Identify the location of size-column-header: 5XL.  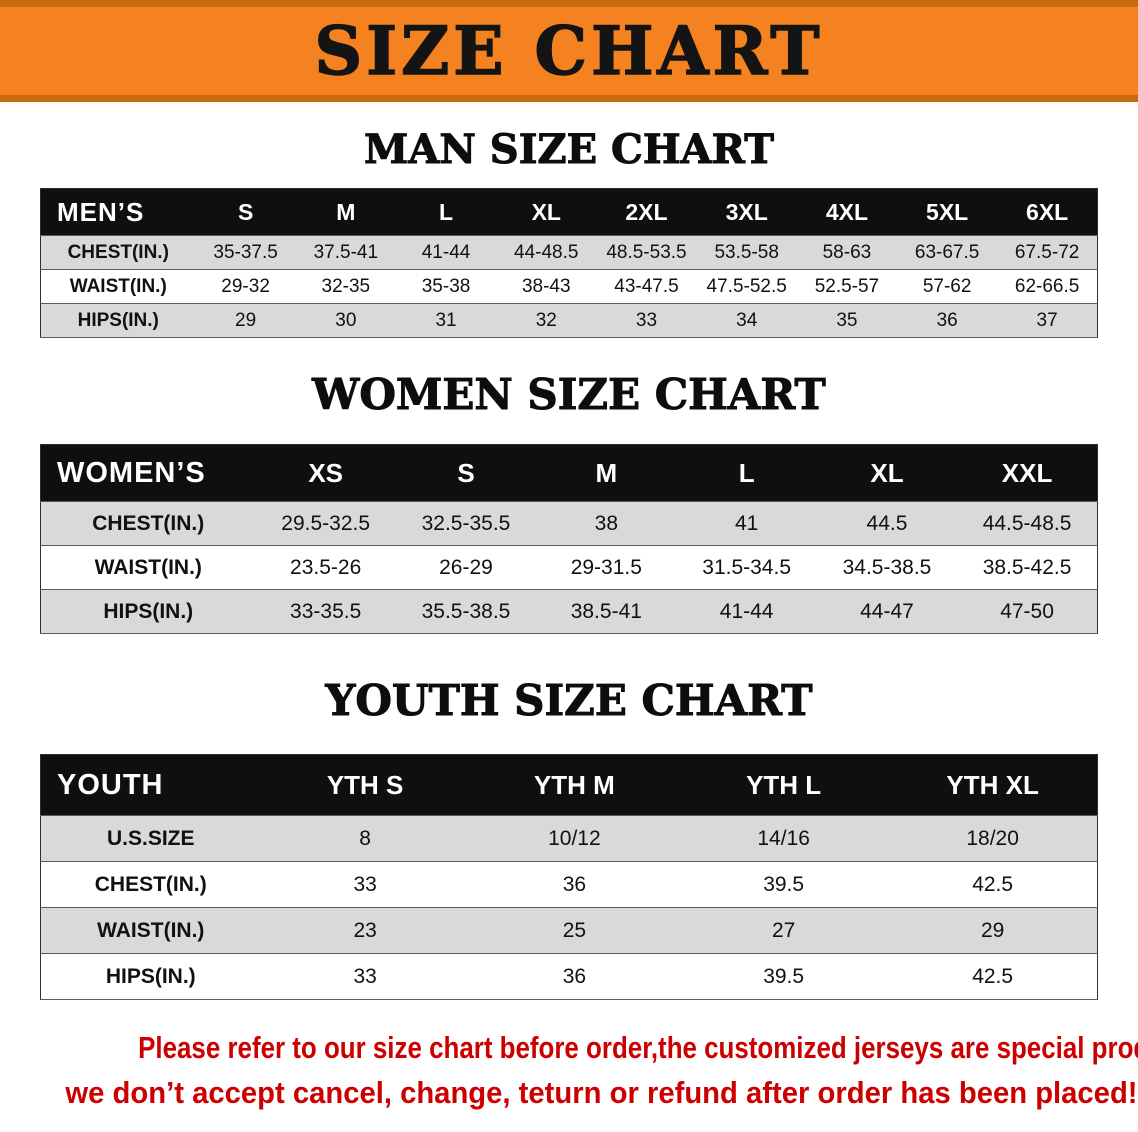
(947, 212).